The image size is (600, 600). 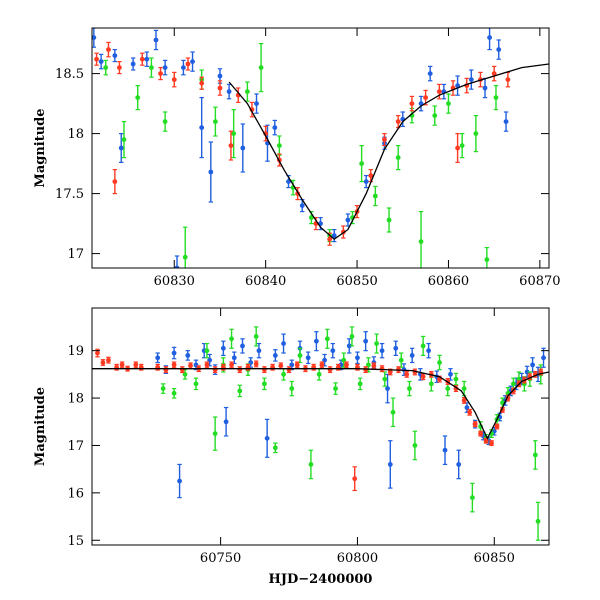 I want to click on top-y-tick-label: 18, so click(x=75, y=134).